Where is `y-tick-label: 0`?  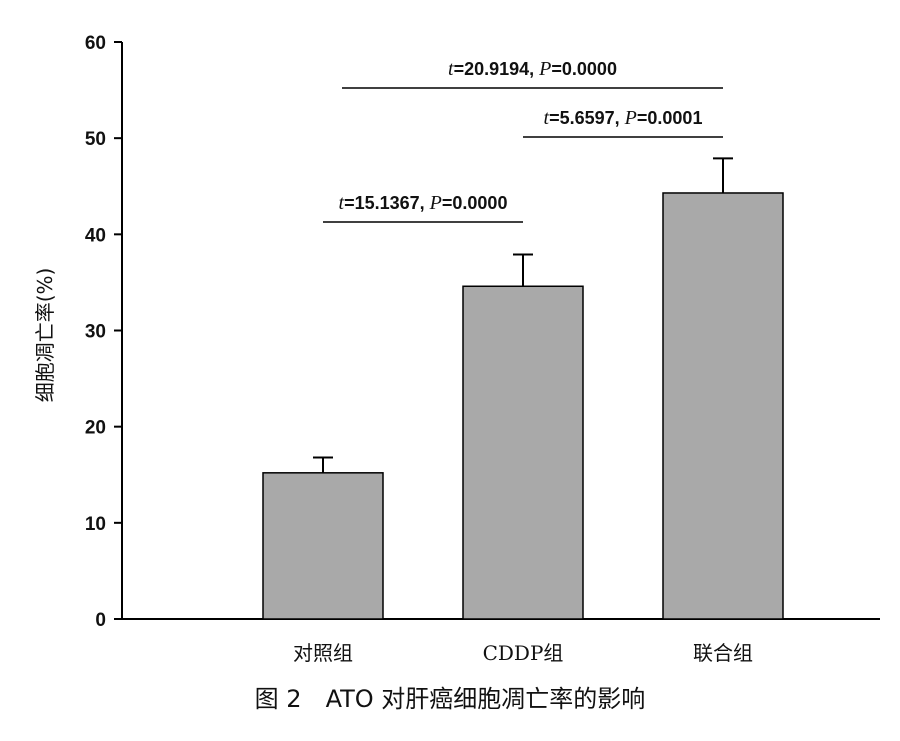
y-tick-label: 0 is located at coordinates (100, 620).